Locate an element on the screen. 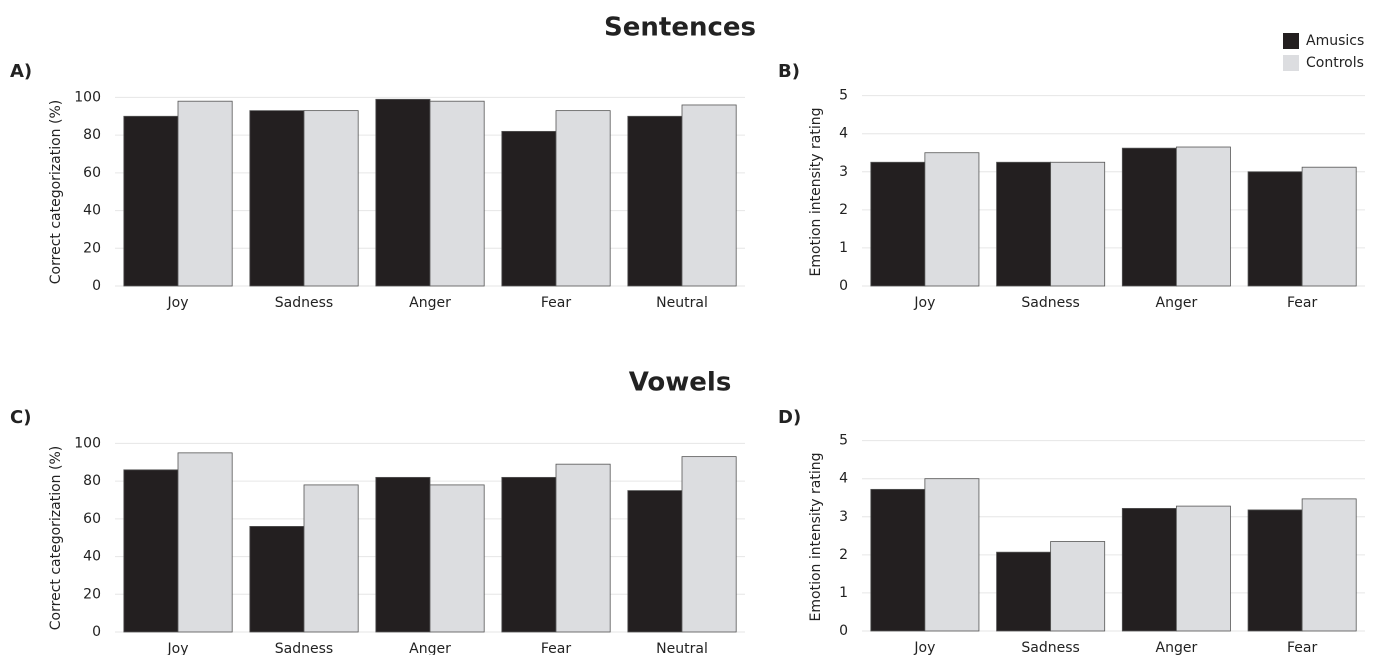 The image size is (1373, 655). legend-label: Amusics is located at coordinates (1335, 41).